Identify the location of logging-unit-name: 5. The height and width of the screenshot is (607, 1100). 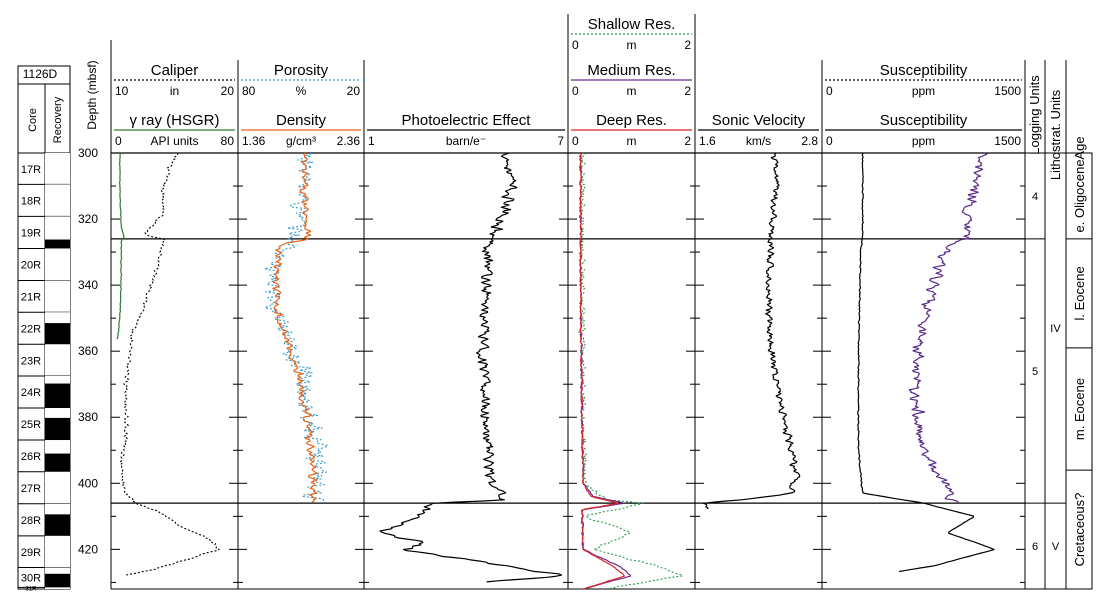
(1035, 372).